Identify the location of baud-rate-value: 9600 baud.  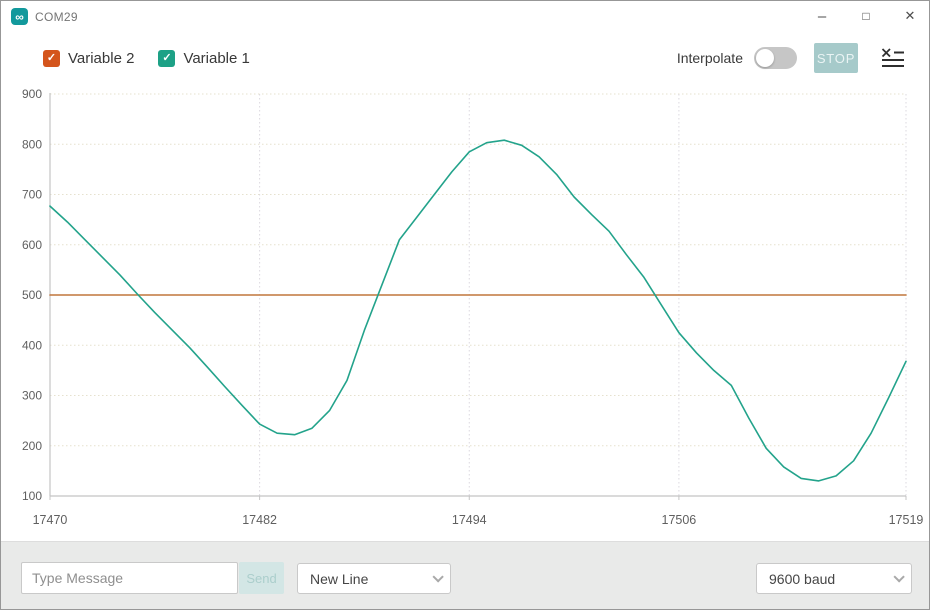
(802, 578).